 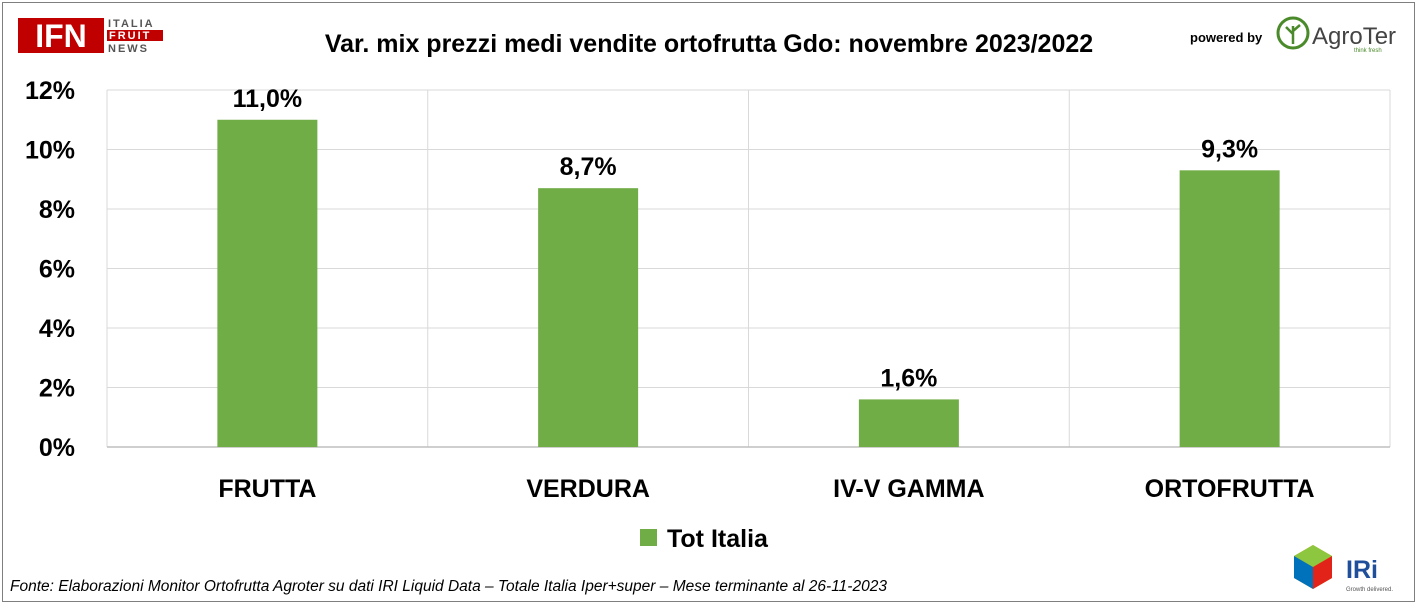 I want to click on ifn-logo-line-3: NEWS, so click(x=128, y=49).